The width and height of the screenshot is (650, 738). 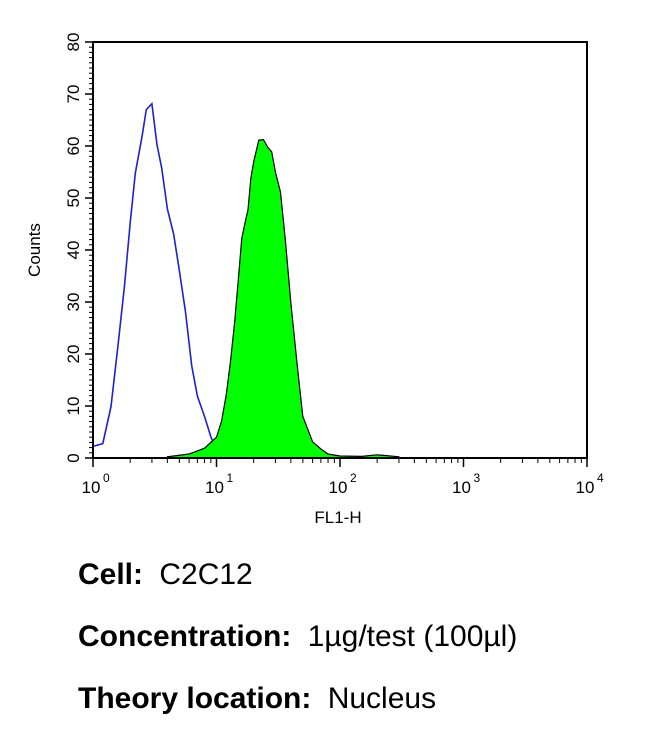 What do you see at coordinates (73, 198) in the screenshot?
I see `y-tick-label: 50` at bounding box center [73, 198].